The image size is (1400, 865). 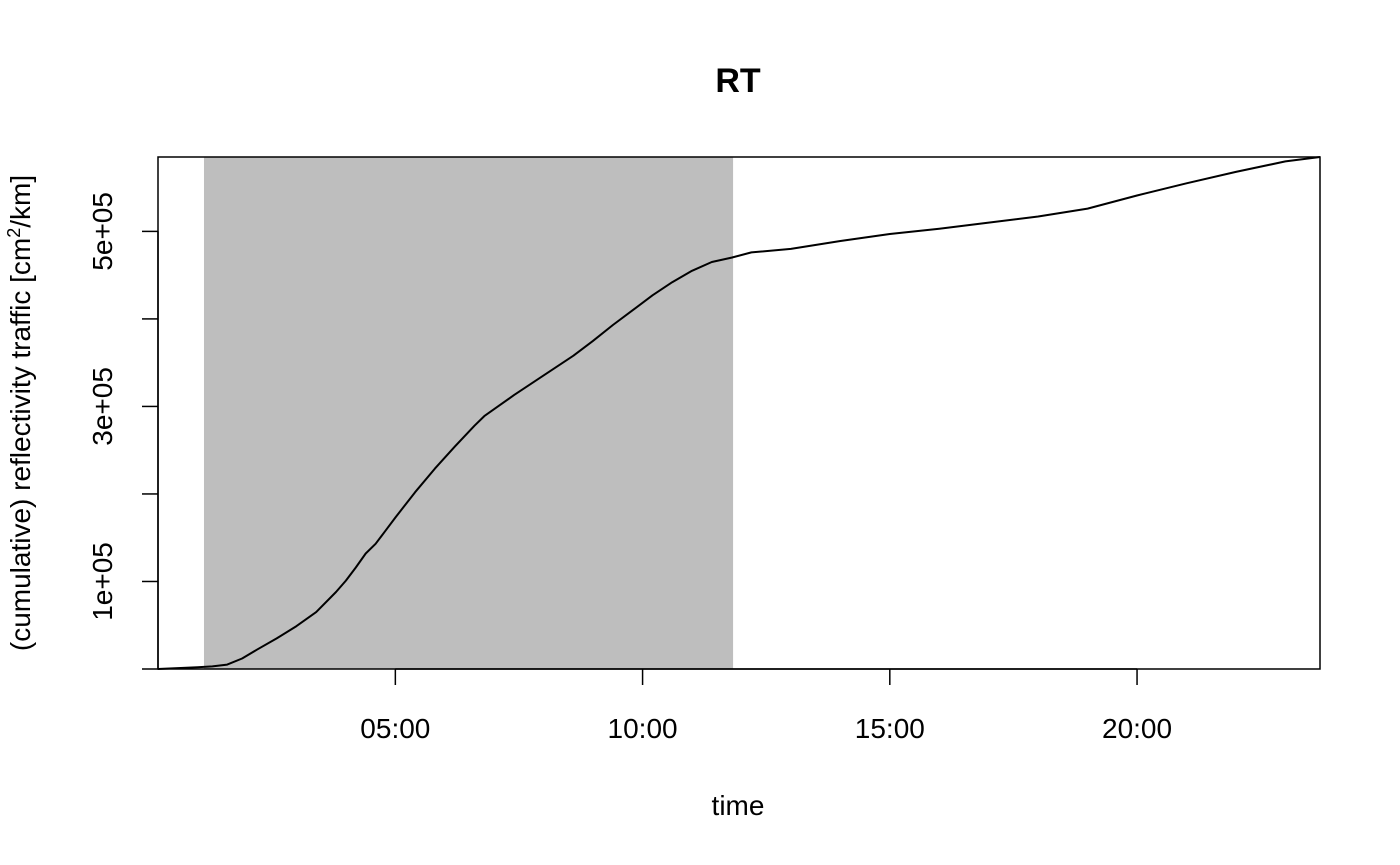 I want to click on y-axis-label-suffix: /km], so click(x=20, y=201).